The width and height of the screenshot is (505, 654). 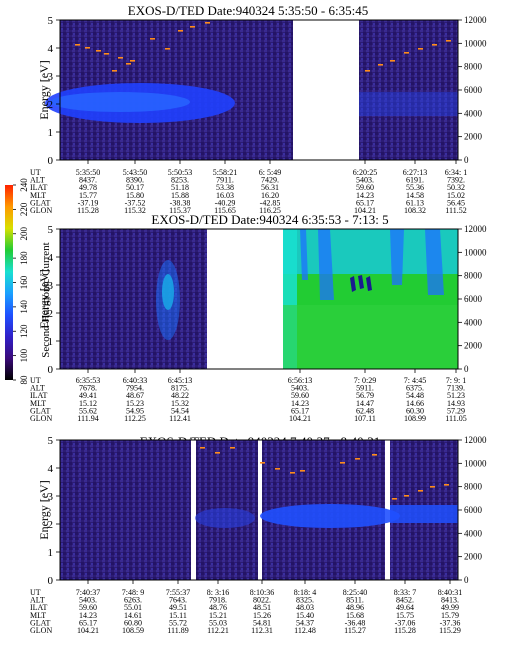 What do you see at coordinates (51, 286) in the screenshot?
I see `y-tick-label: 3` at bounding box center [51, 286].